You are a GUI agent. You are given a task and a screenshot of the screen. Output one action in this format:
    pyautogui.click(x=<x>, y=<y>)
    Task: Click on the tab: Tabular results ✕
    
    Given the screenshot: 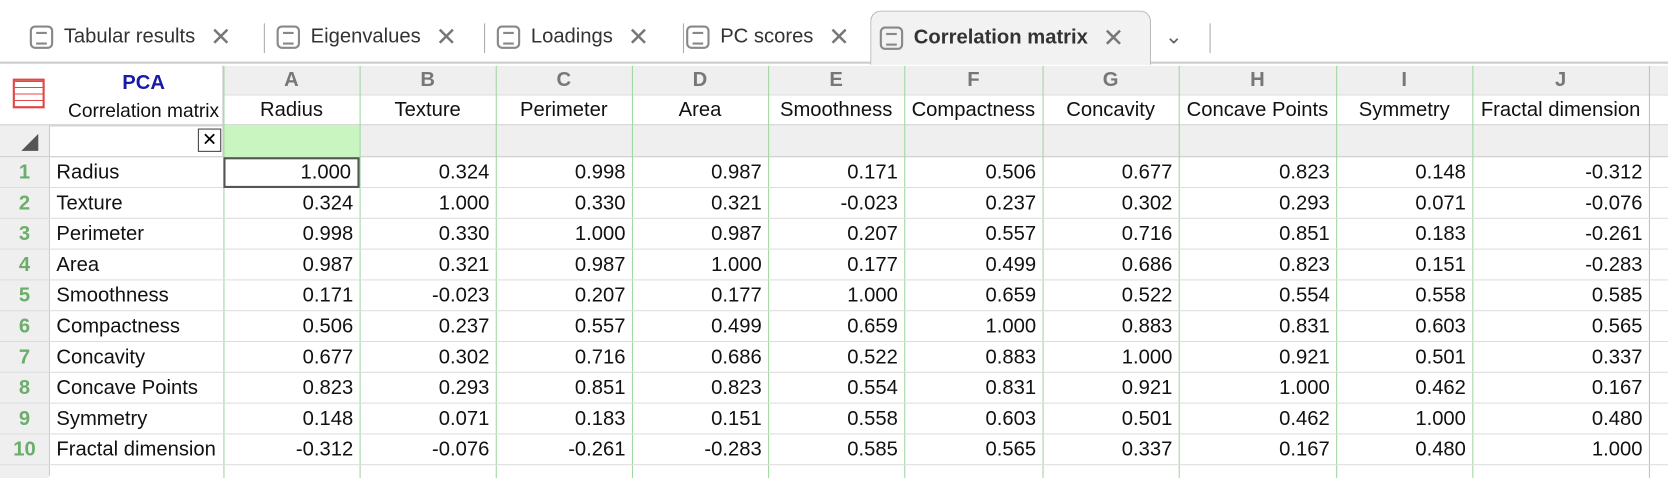 What is the action you would take?
    pyautogui.click(x=140, y=37)
    